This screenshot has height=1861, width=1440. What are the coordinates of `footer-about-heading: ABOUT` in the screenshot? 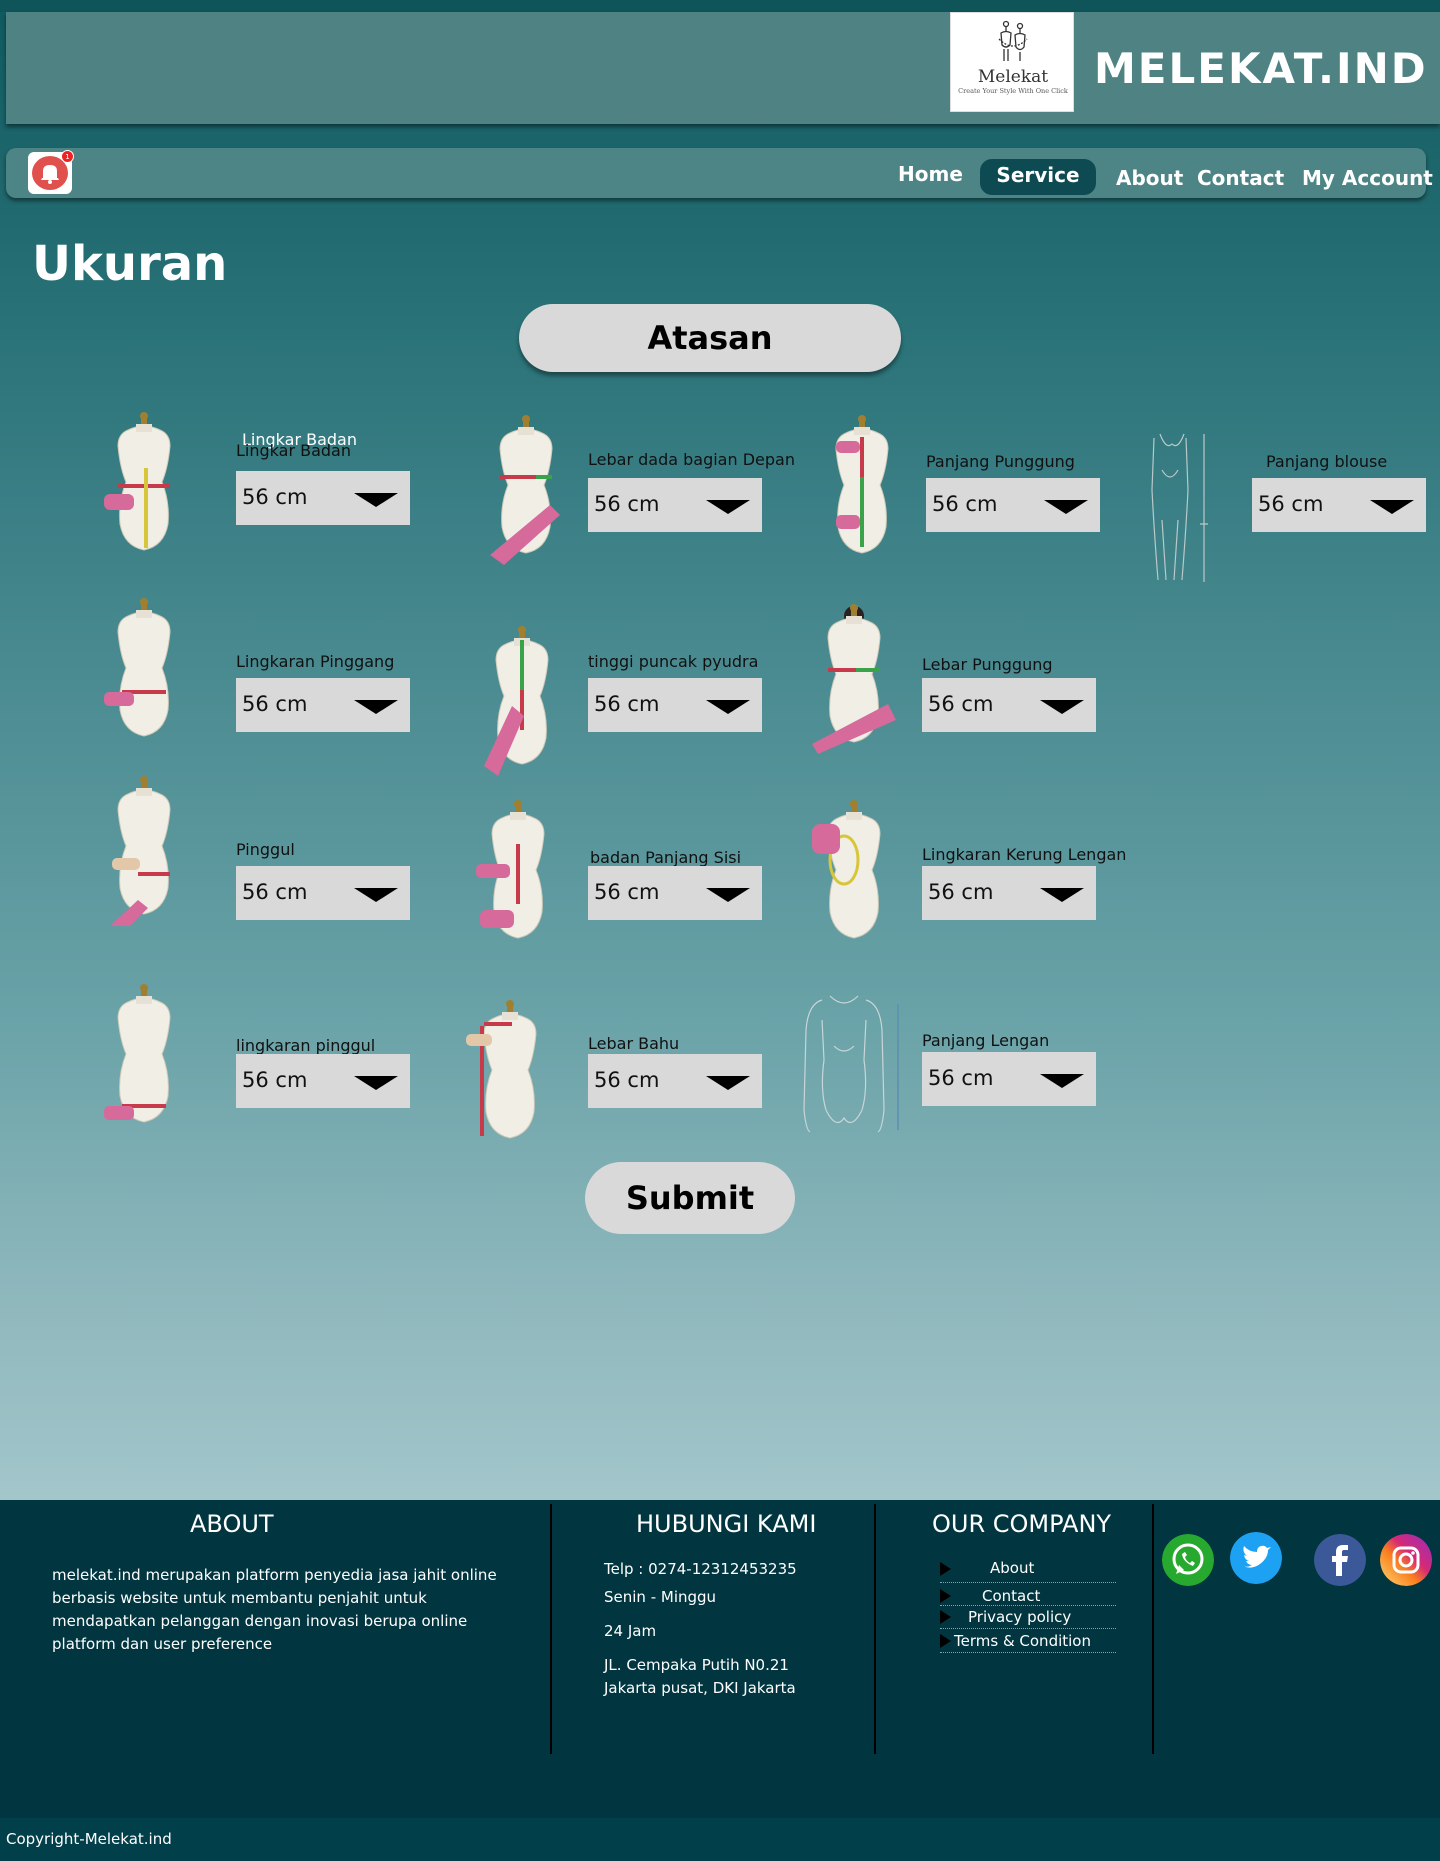 It's located at (232, 1524).